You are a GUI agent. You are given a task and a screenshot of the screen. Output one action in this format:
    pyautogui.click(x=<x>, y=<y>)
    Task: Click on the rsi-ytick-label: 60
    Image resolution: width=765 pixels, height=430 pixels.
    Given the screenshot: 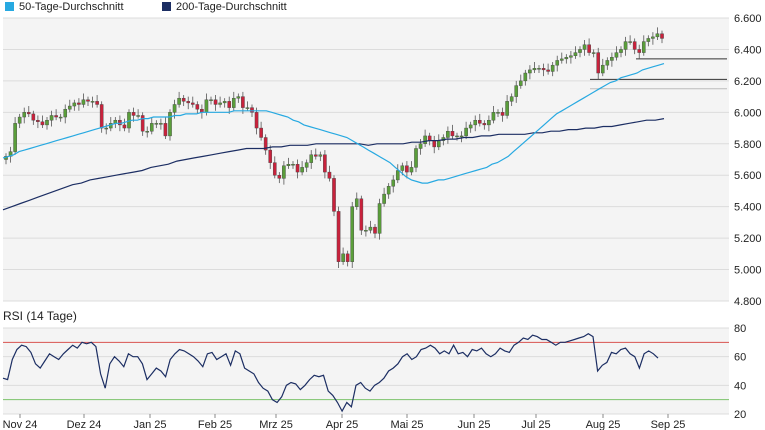 What is the action you would take?
    pyautogui.click(x=740, y=358)
    